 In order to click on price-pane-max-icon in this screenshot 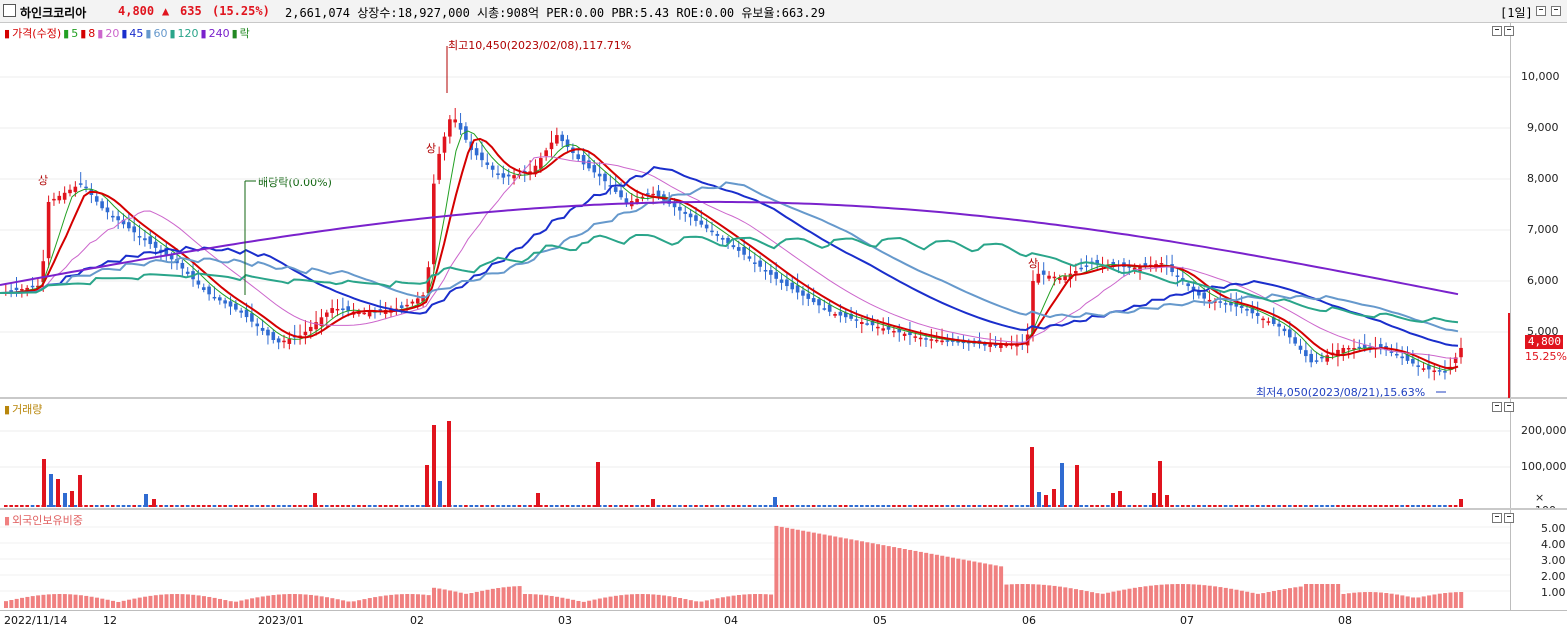, I will do `click(1497, 31)`.